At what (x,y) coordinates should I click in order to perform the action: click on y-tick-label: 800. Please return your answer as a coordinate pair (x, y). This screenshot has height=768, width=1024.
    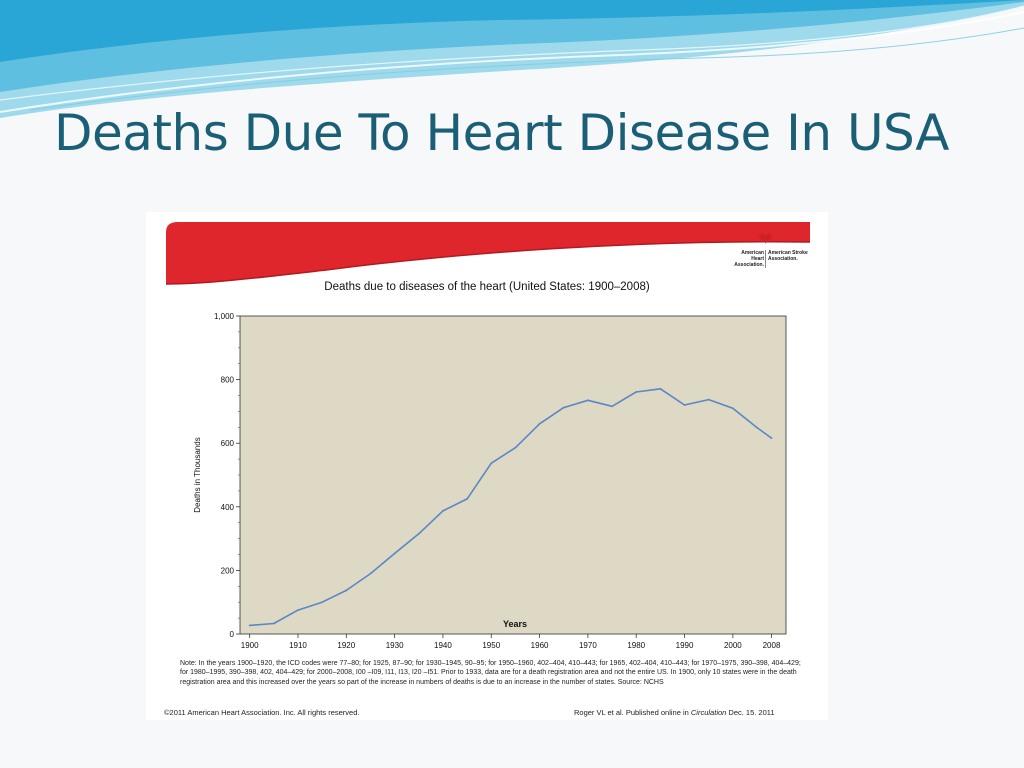
    Looking at the image, I should click on (228, 380).